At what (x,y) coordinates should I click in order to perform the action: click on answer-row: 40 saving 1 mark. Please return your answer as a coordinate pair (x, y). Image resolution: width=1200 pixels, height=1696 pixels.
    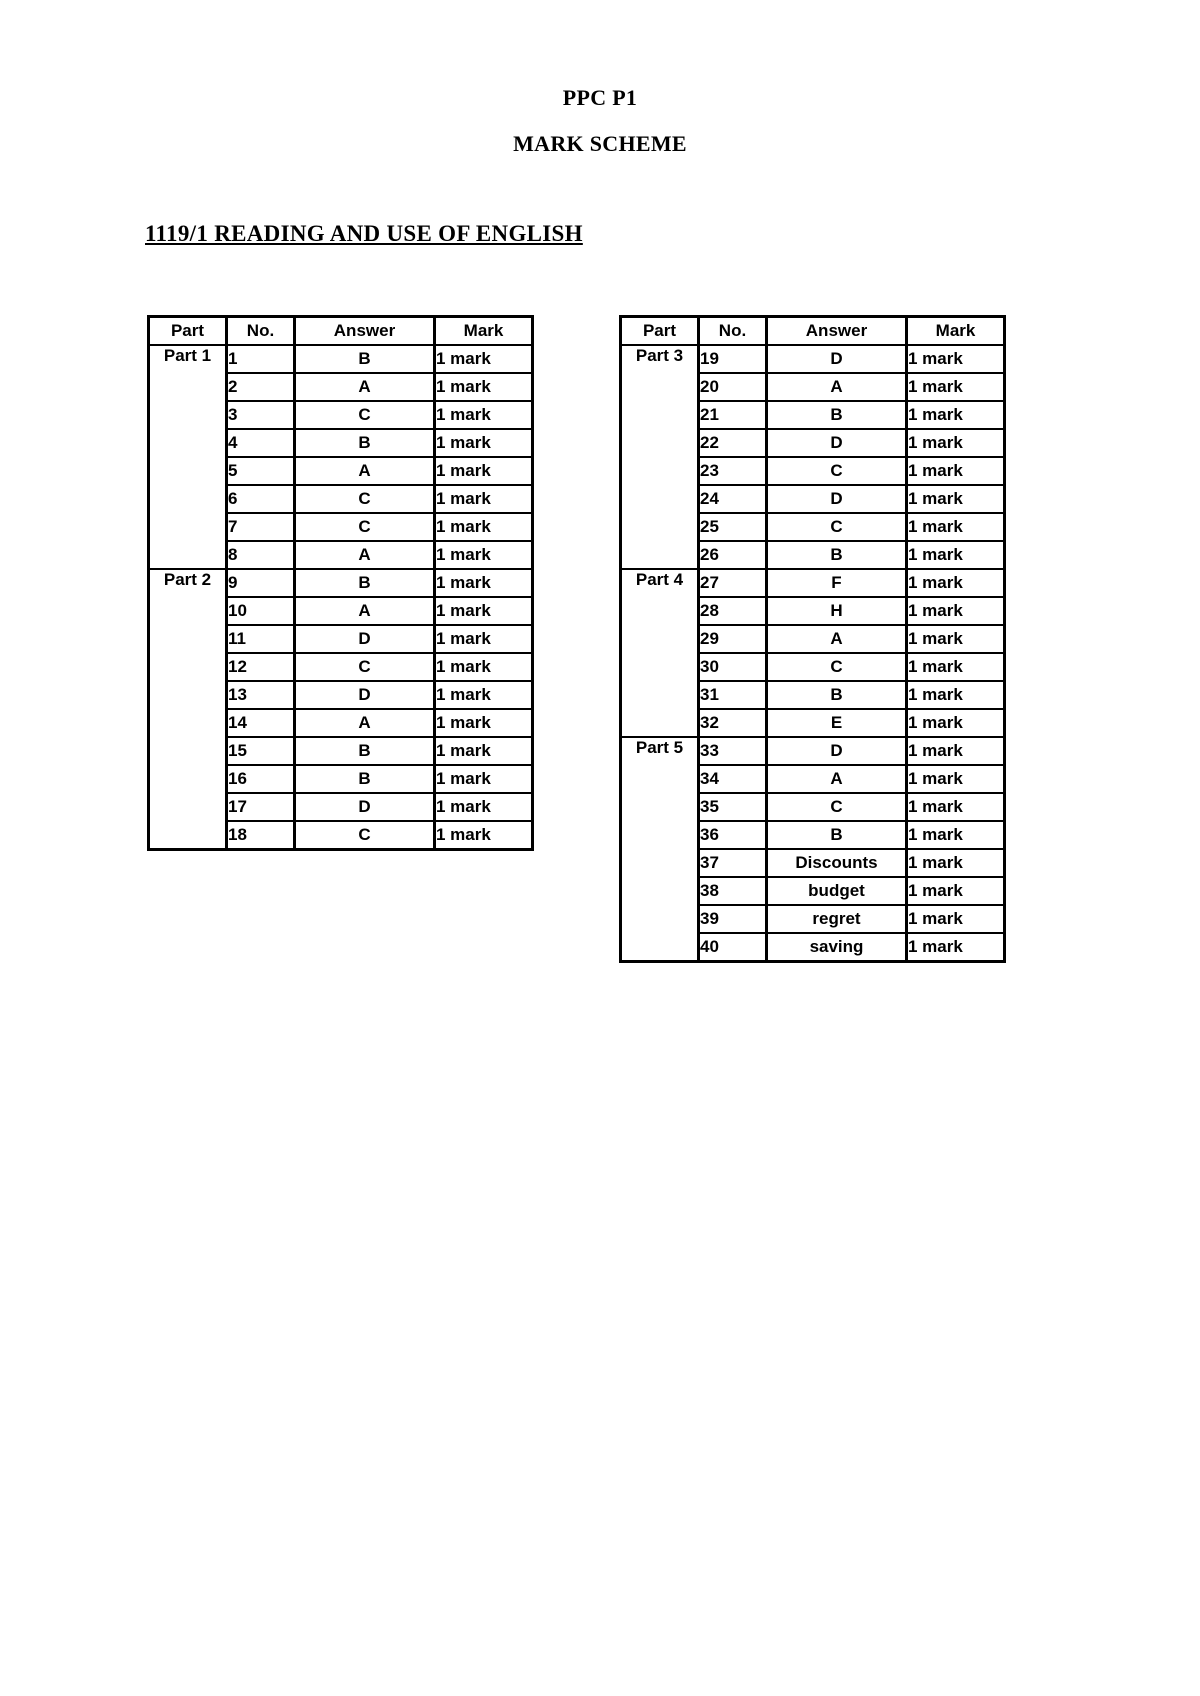
    Looking at the image, I should click on (813, 947).